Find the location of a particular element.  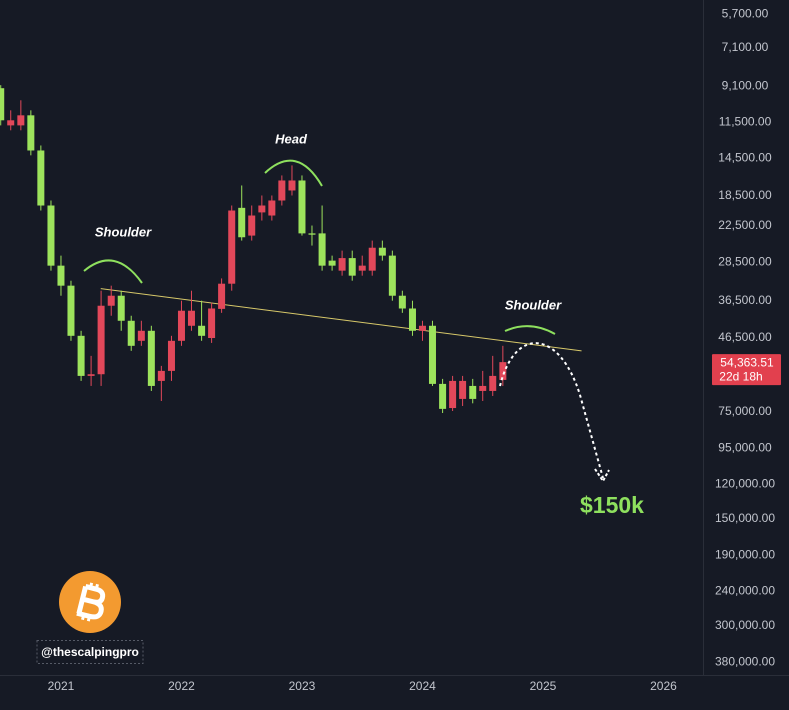

countdown: 22d 18h is located at coordinates (740, 376).